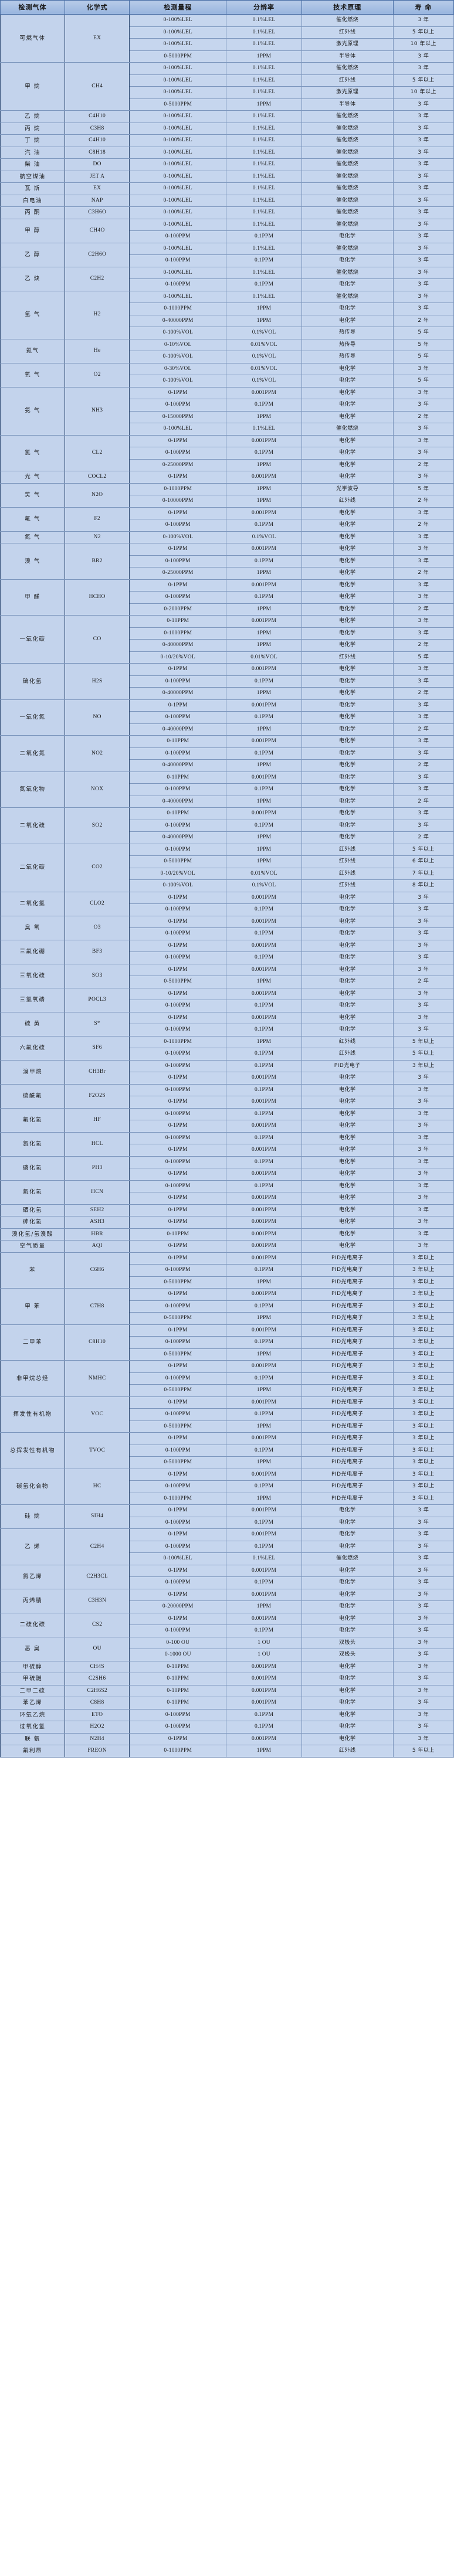 The width and height of the screenshot is (454, 2576). I want to click on cell-gas-name: 砷化氢, so click(33, 1222).